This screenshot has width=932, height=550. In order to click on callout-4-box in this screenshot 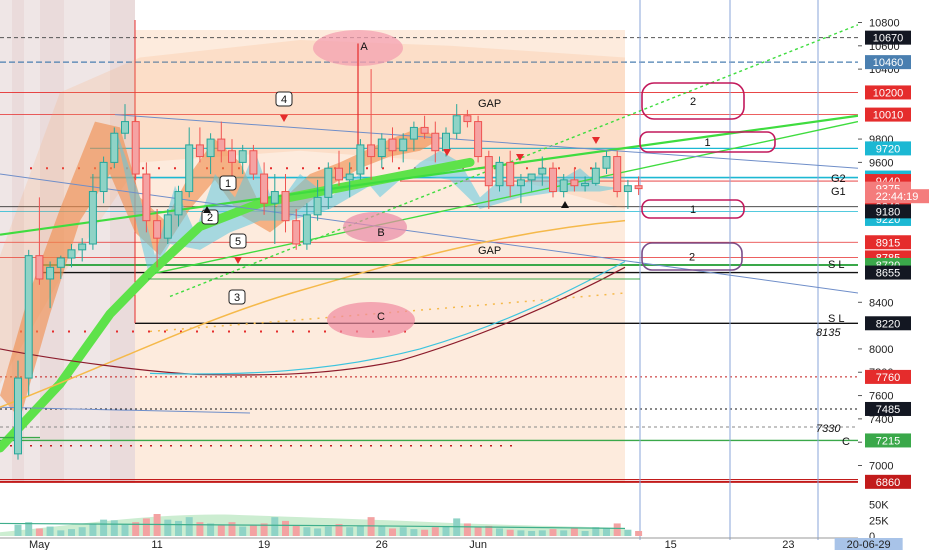, I will do `click(284, 99)`.